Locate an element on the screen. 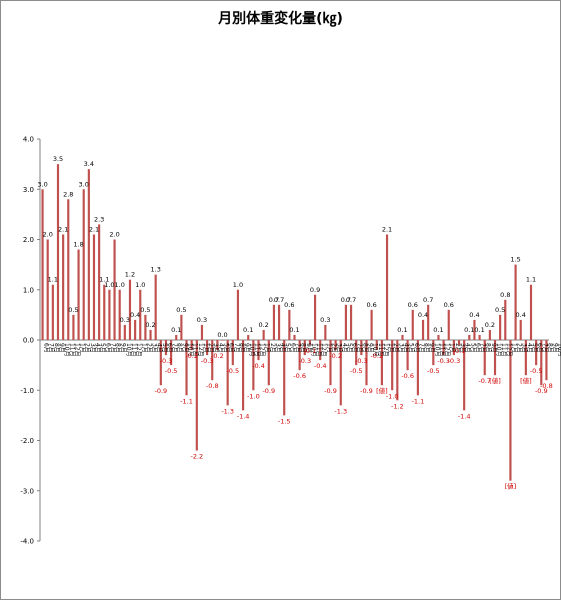 This screenshot has height=600, width=561. data-label: -1.0 is located at coordinates (392, 396).